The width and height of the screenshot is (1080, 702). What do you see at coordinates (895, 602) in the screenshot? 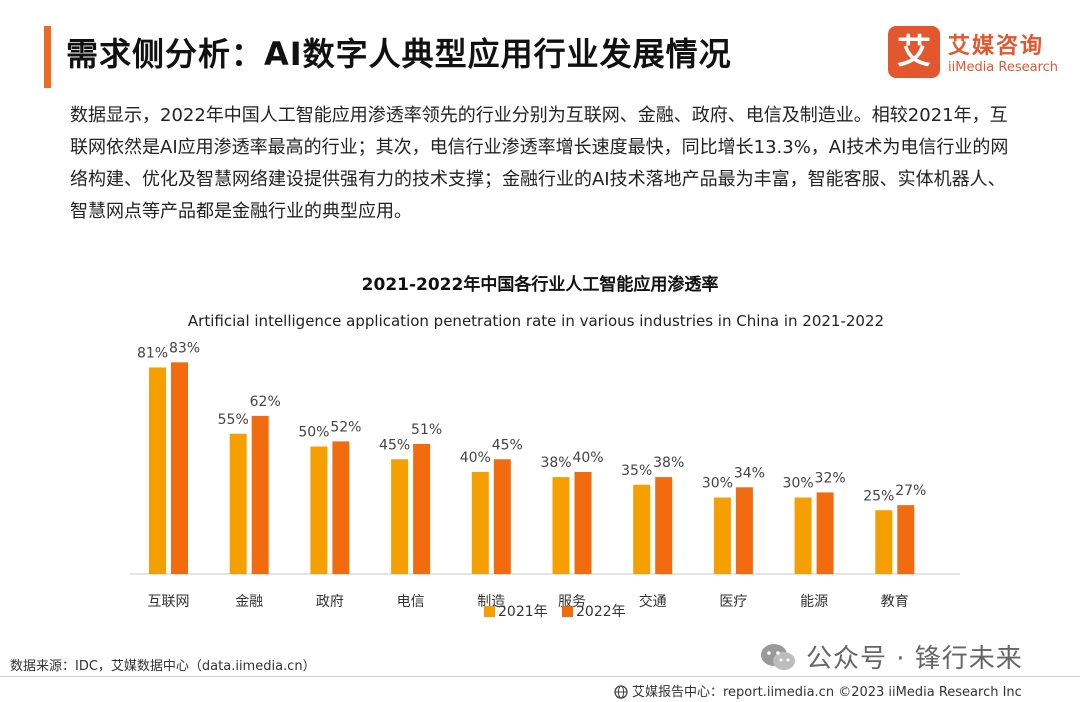
I see `x-tick-label: 教育` at bounding box center [895, 602].